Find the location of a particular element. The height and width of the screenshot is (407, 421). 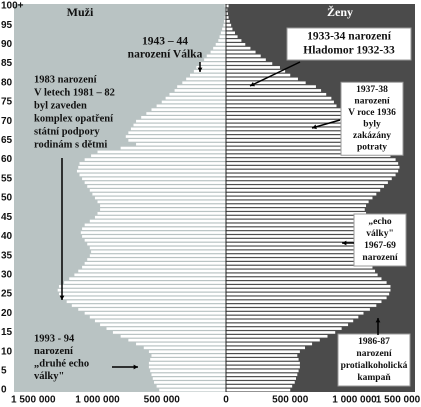

annotation-box is located at coordinates (380, 240).